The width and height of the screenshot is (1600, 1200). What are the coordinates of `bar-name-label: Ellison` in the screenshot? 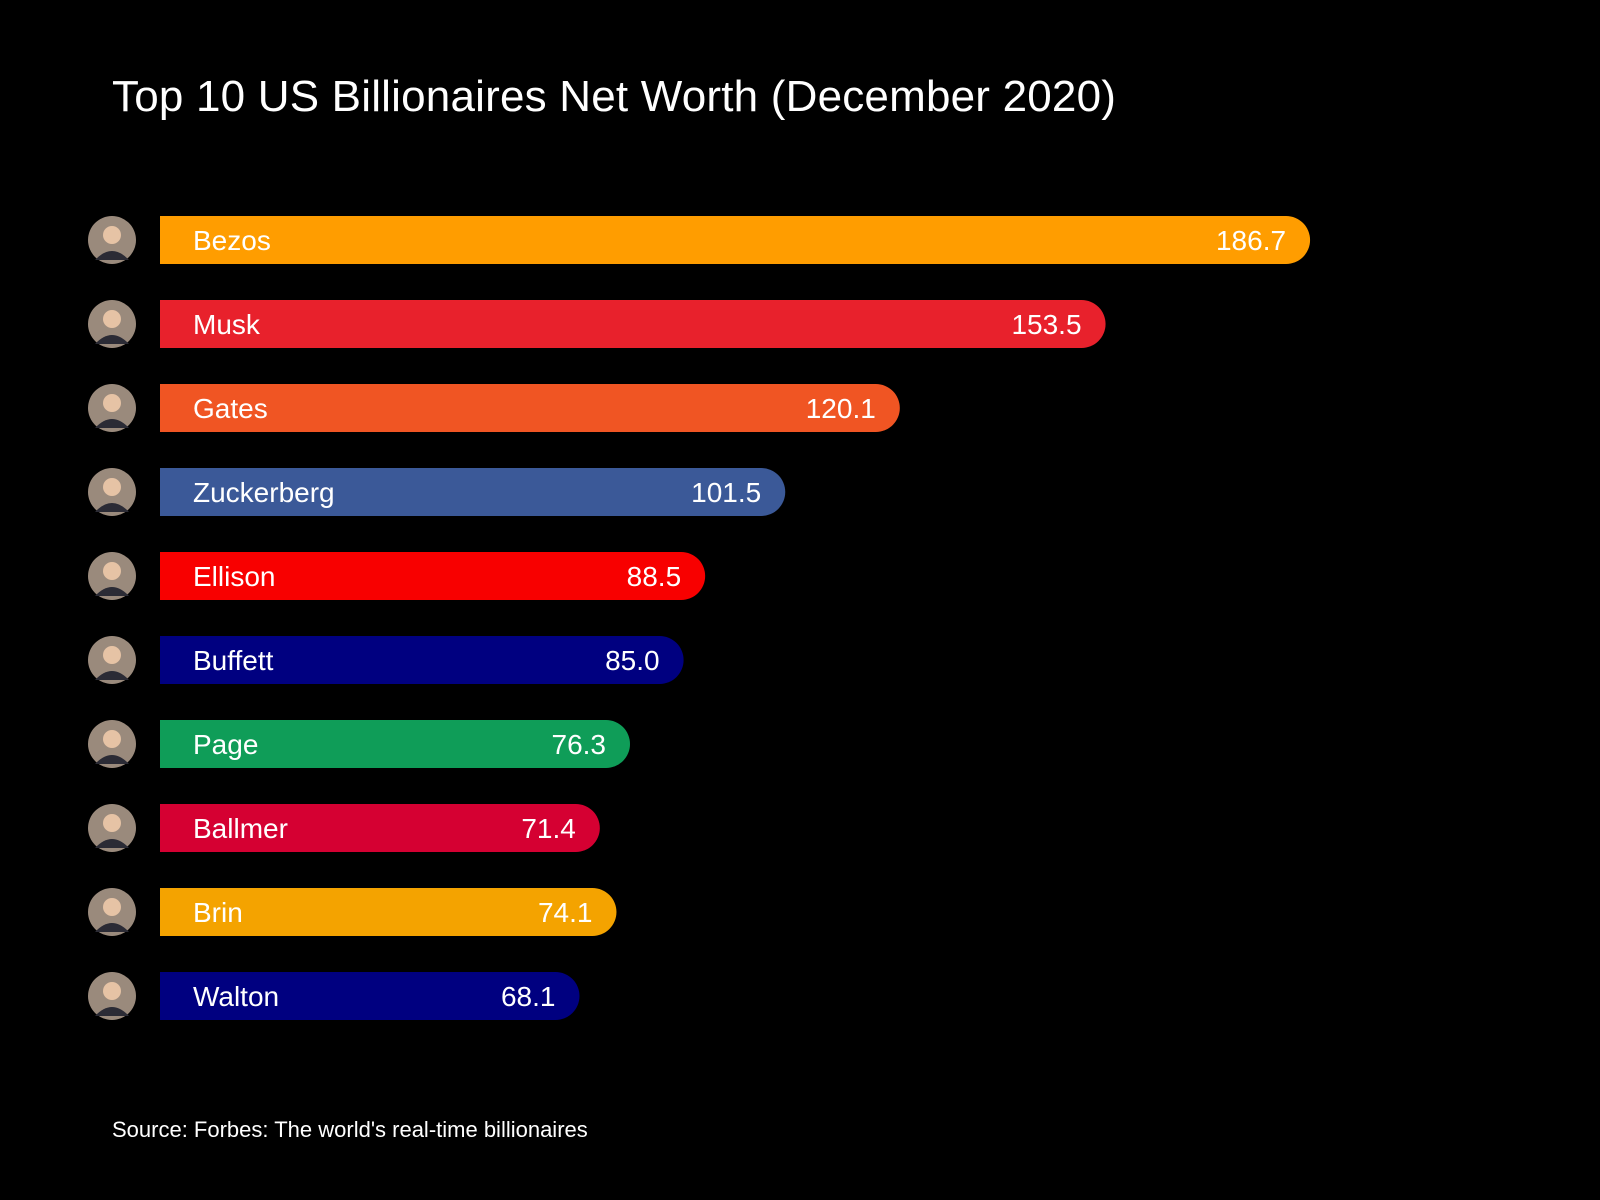 It's located at (234, 576).